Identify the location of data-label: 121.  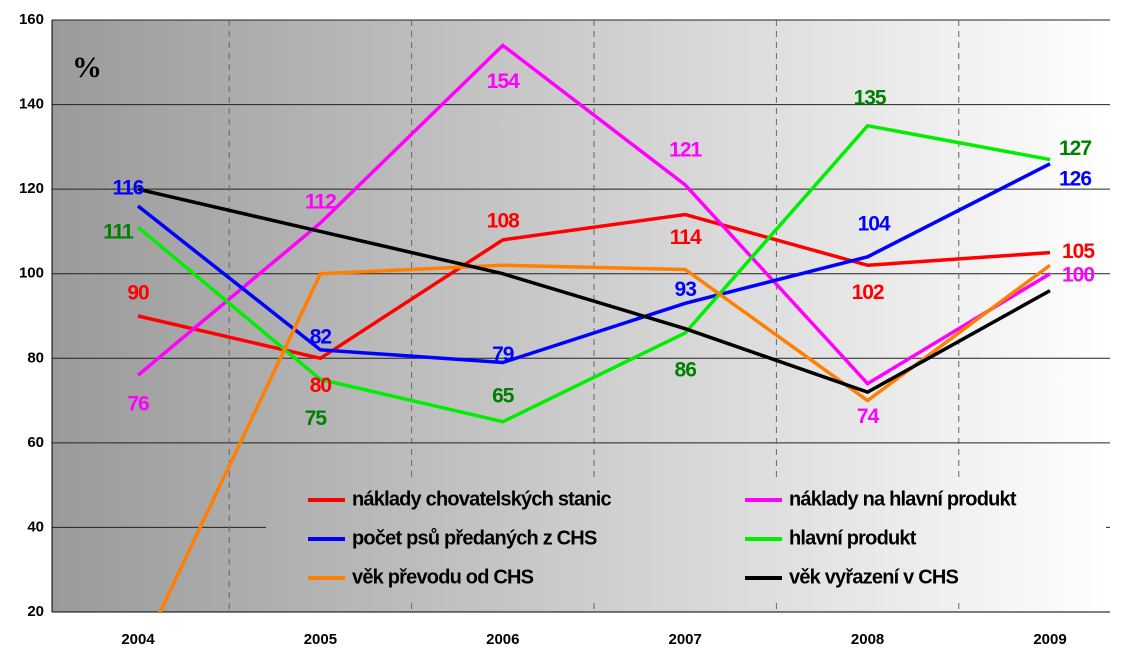
(685, 149).